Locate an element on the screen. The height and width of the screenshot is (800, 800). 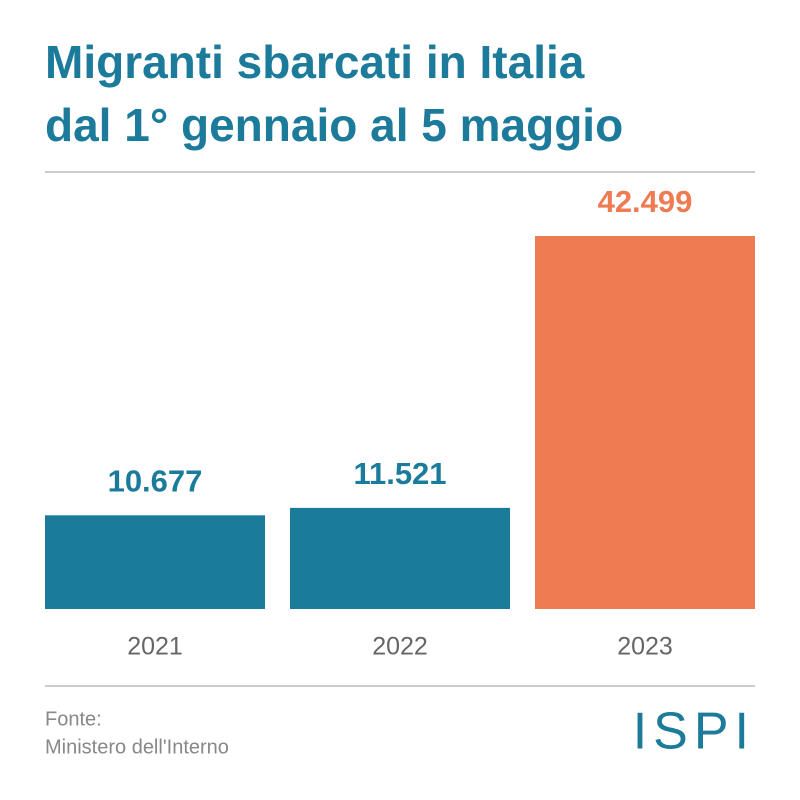
value-label: 10.677 is located at coordinates (155, 480).